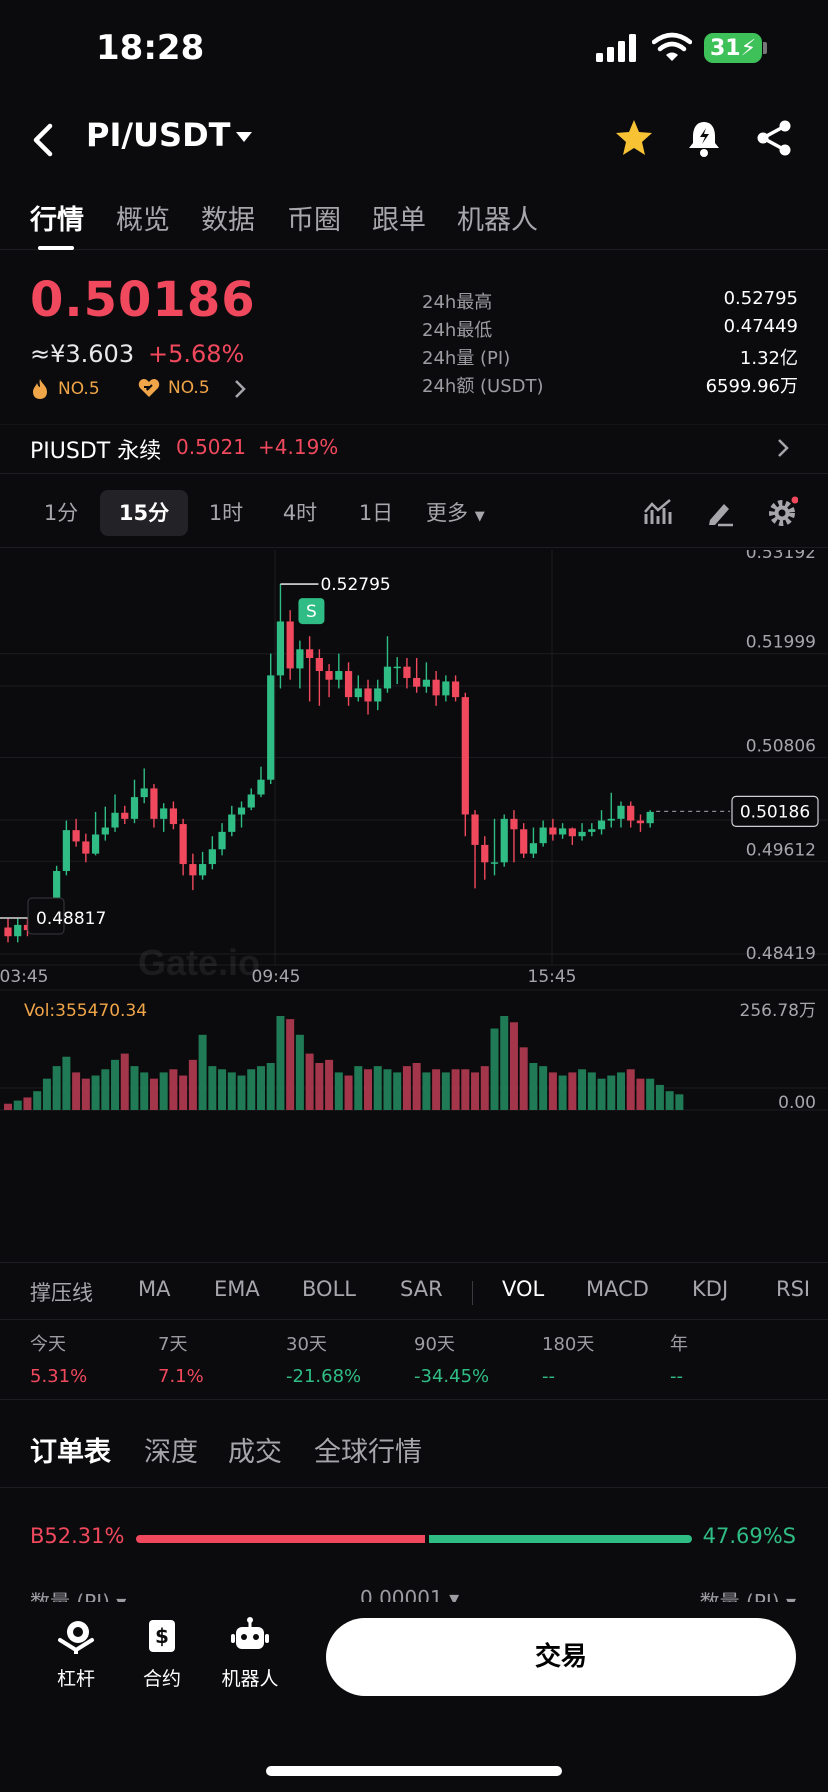 The height and width of the screenshot is (1792, 828). I want to click on chevron-down-icon, so click(244, 137).